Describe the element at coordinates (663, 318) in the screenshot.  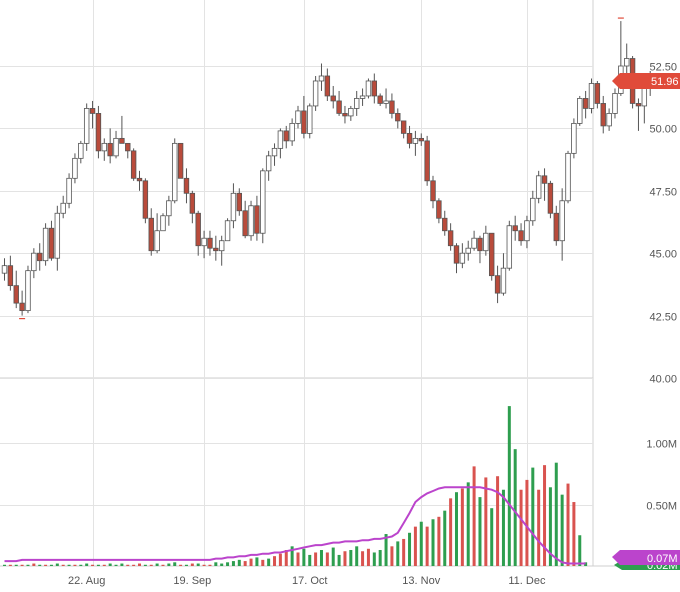
I see `price-tick-label: 42.50` at that location.